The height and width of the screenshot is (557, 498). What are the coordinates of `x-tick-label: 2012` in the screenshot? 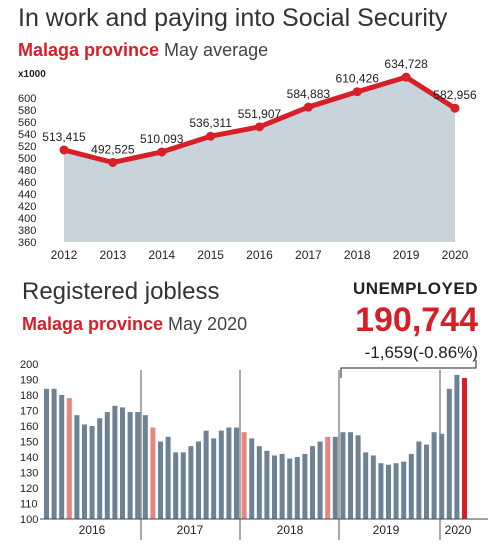 It's located at (64, 255).